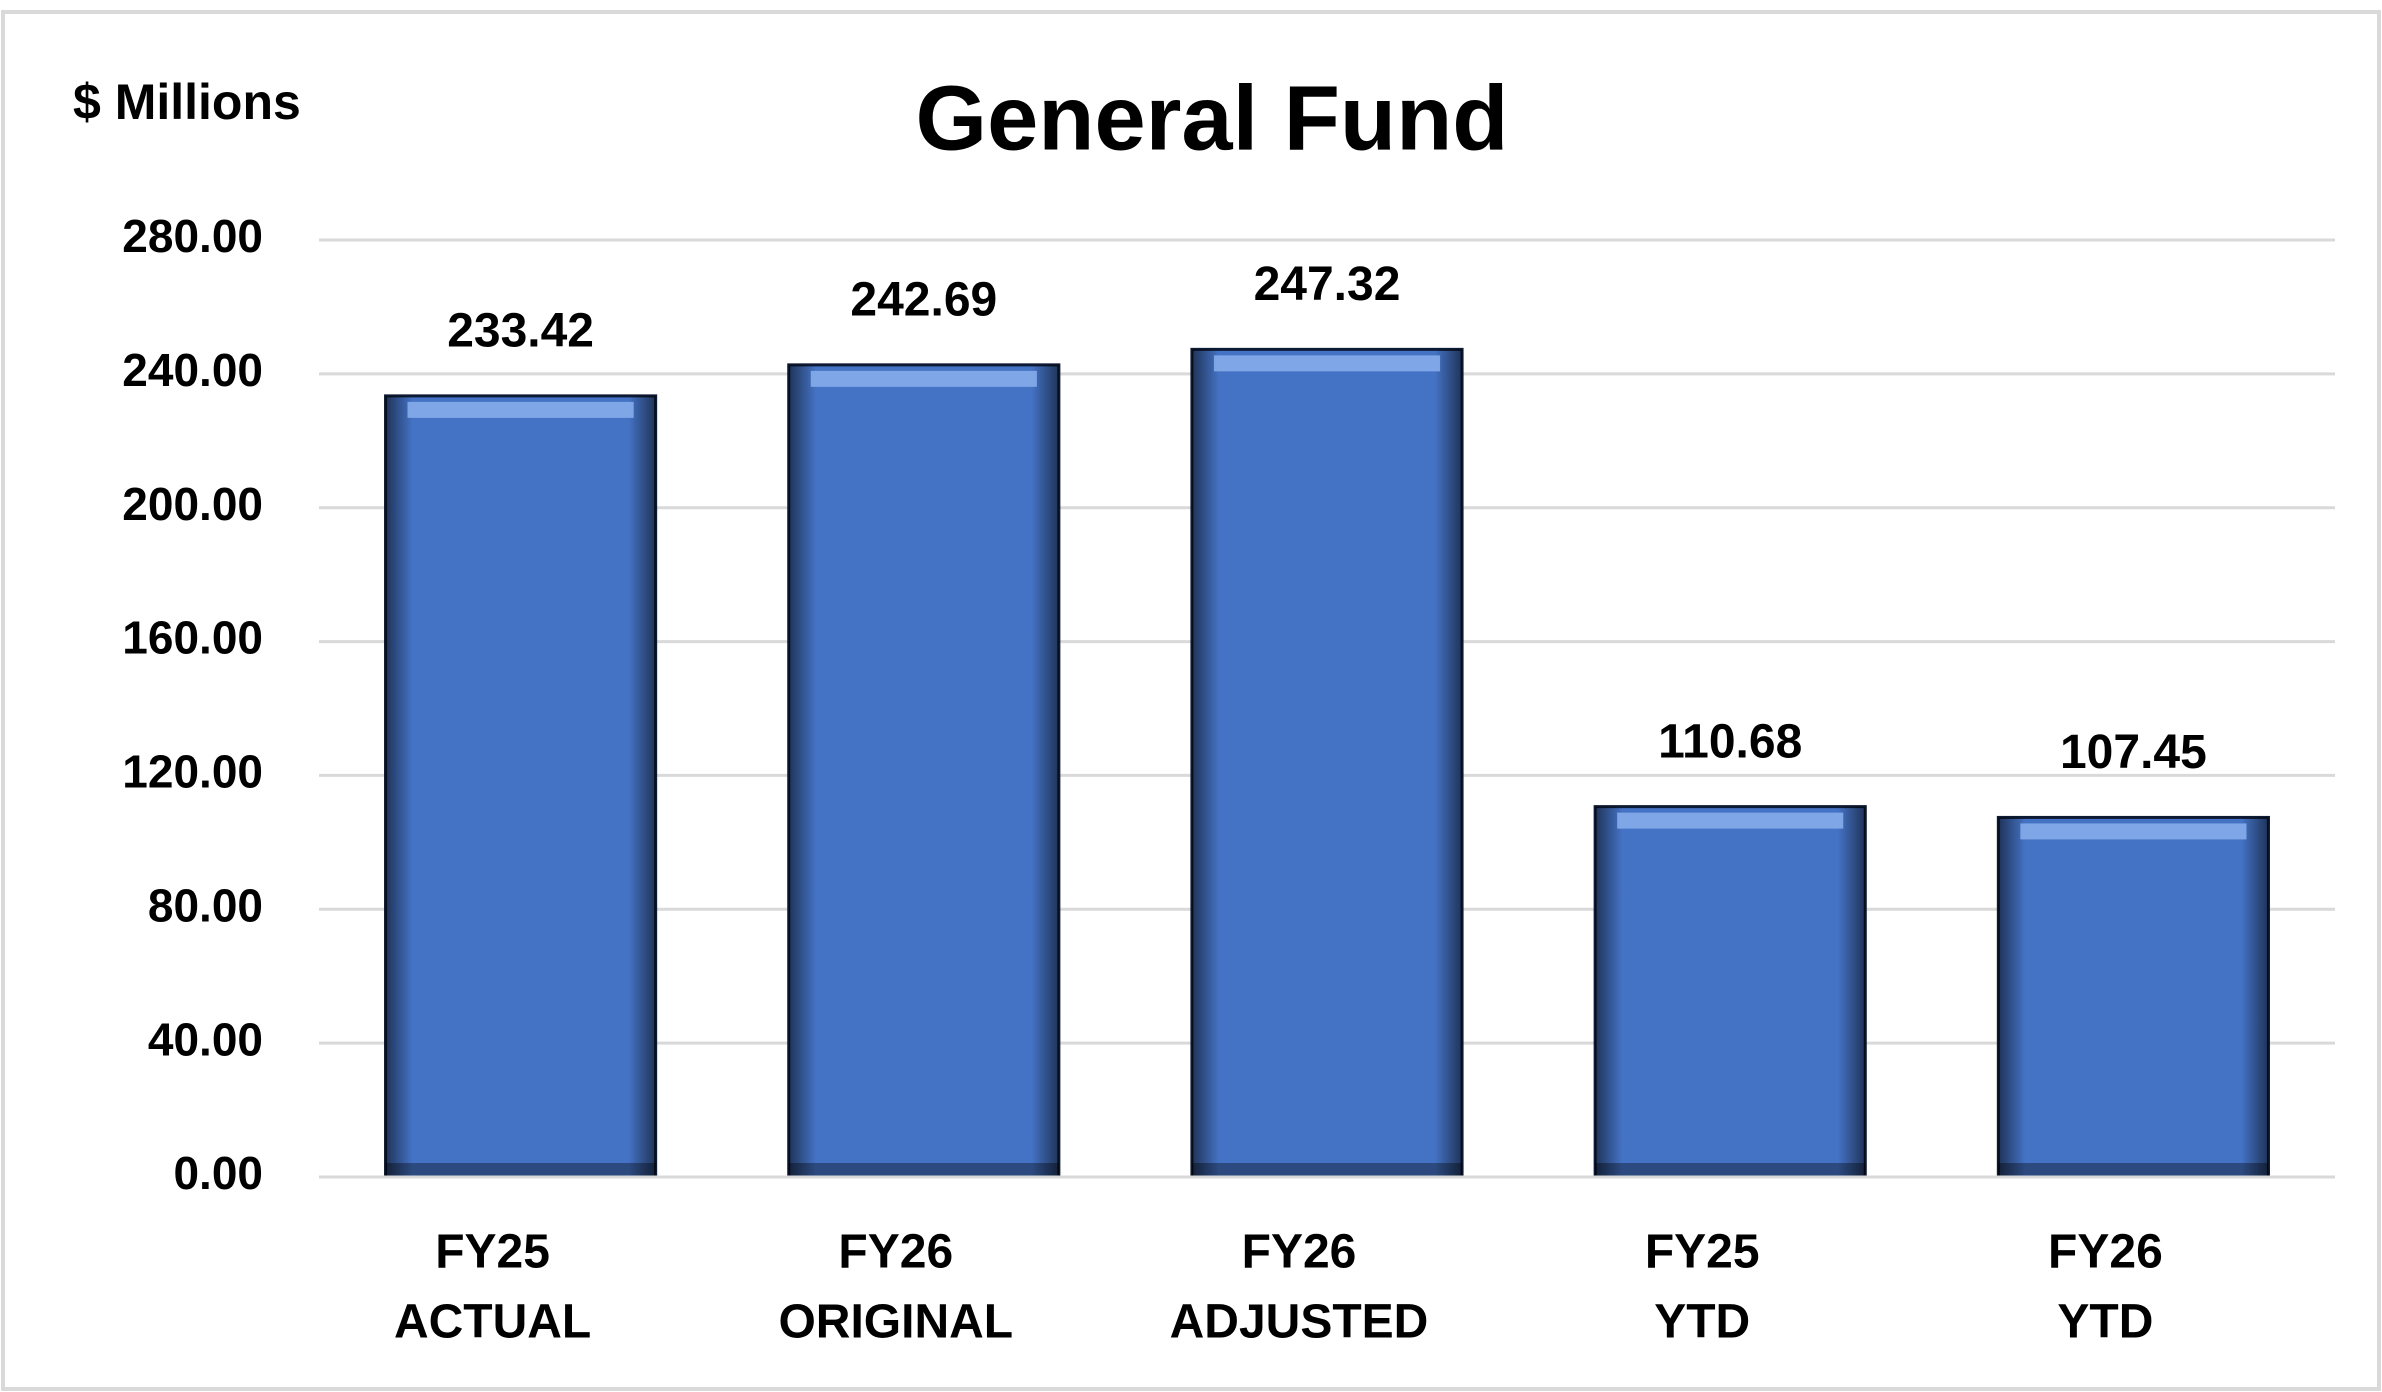 The height and width of the screenshot is (1392, 2382). What do you see at coordinates (1299, 1322) in the screenshot?
I see `x-tick-label: ADJUSTED` at bounding box center [1299, 1322].